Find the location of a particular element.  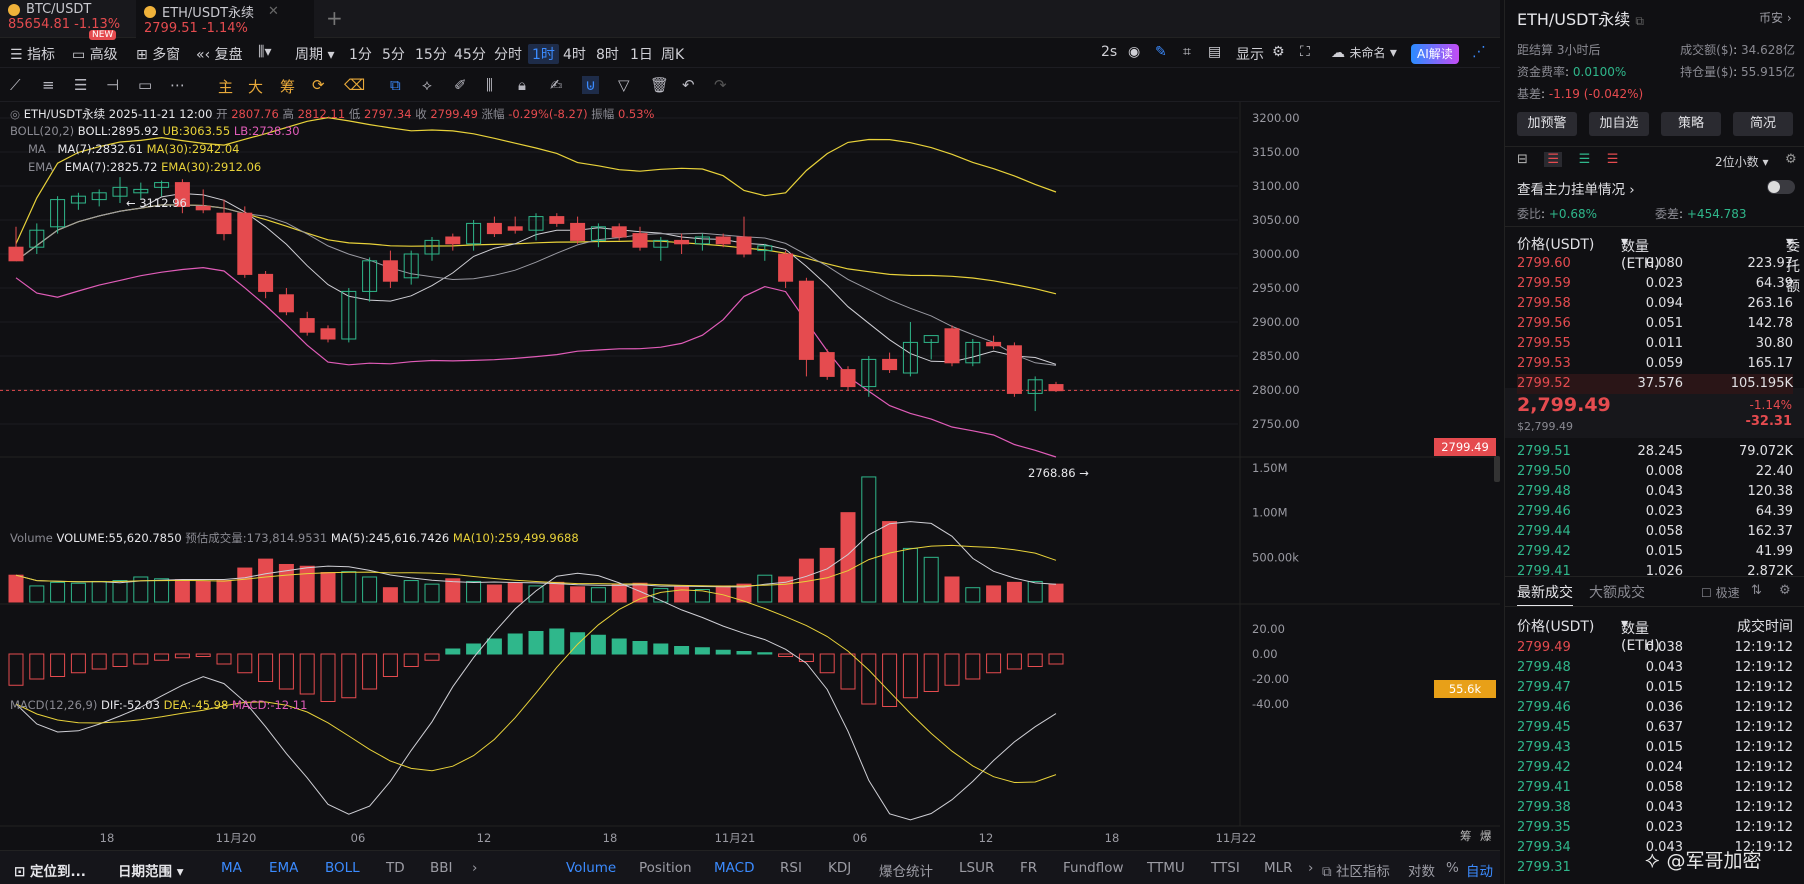

share-icon: ⋰ is located at coordinates (1479, 52).